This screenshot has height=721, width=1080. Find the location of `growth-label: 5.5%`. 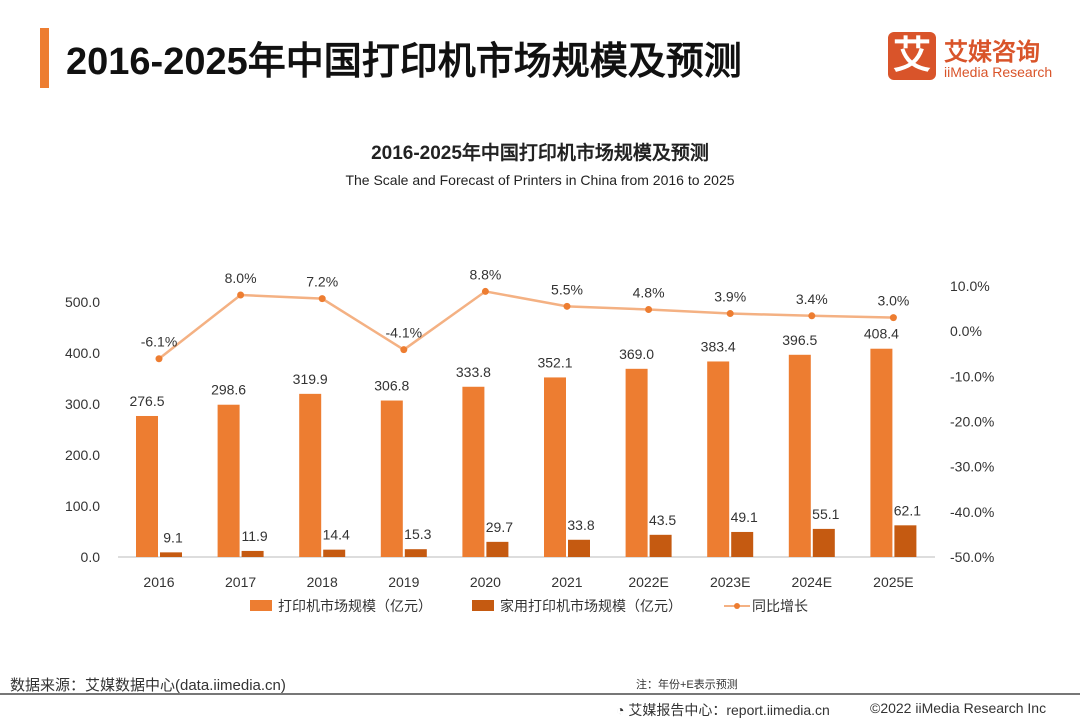

growth-label: 5.5% is located at coordinates (567, 289).